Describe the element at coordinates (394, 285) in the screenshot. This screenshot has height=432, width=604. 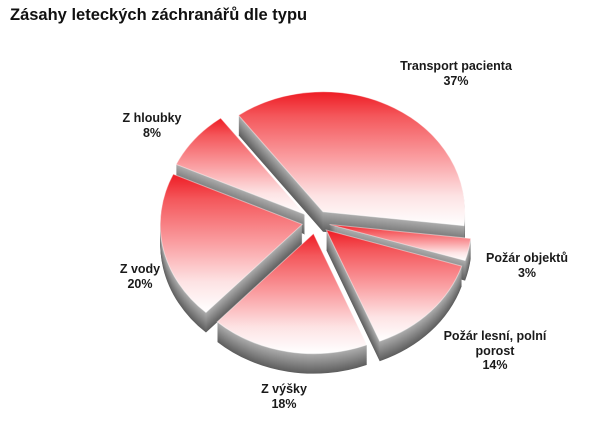
I see `pie-slice-po-r-lesn-poln-porost` at that location.